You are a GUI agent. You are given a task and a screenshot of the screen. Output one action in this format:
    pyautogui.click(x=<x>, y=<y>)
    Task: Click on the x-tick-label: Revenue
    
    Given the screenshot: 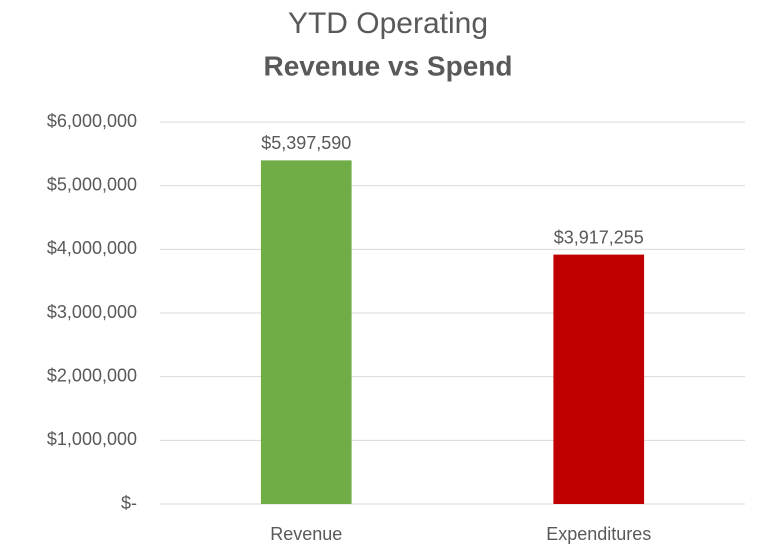 What is the action you would take?
    pyautogui.click(x=306, y=534)
    